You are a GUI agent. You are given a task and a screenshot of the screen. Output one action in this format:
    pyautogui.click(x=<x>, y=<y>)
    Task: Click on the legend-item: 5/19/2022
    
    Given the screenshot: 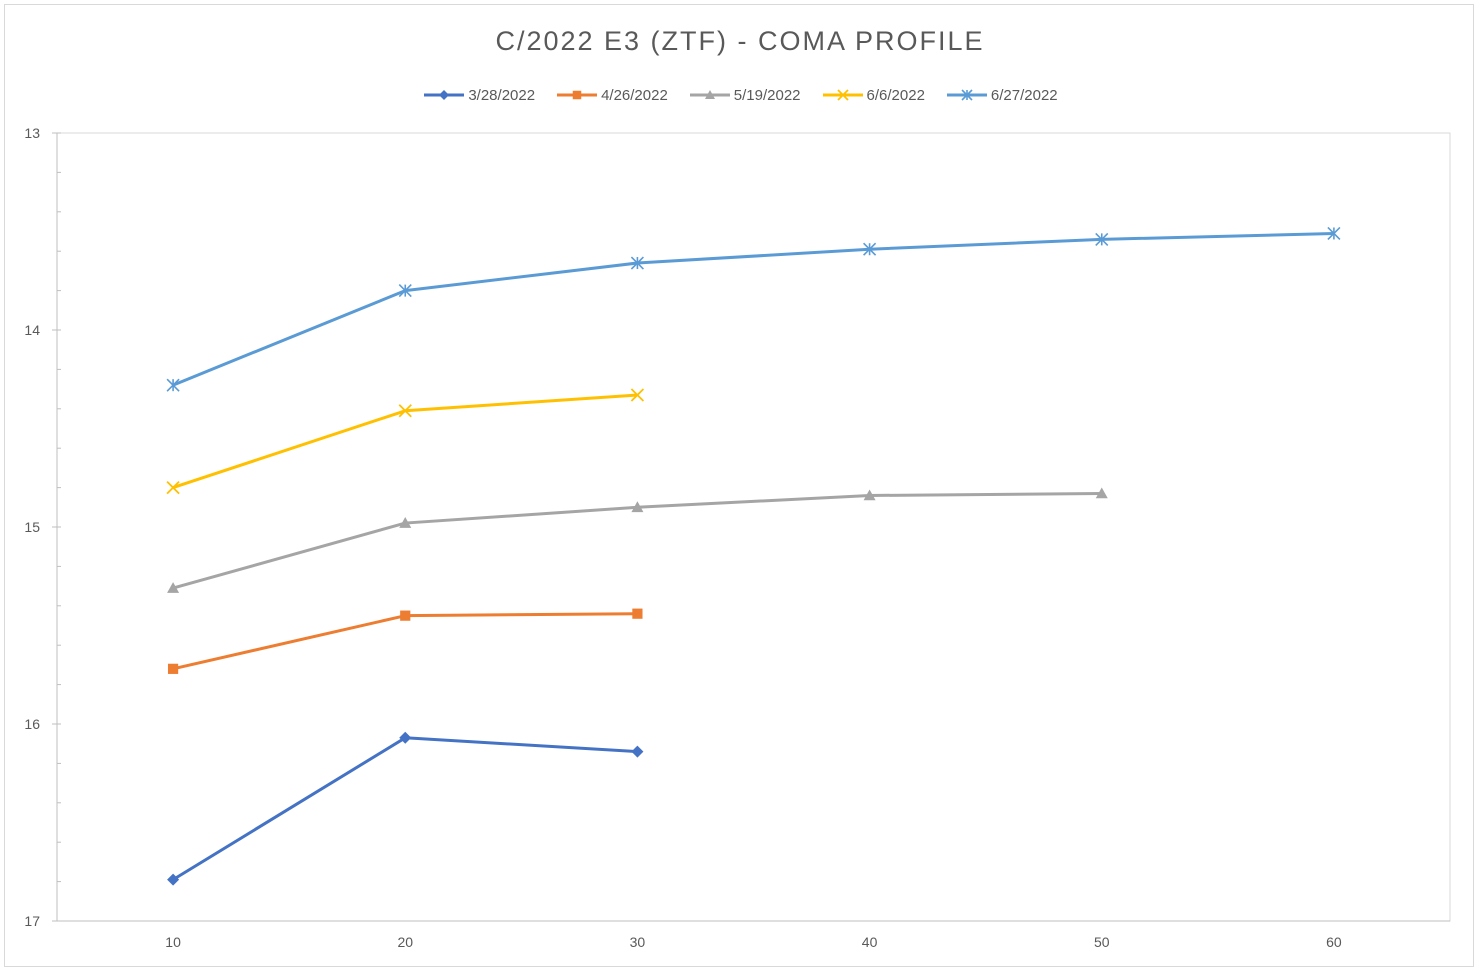 What is the action you would take?
    pyautogui.click(x=744, y=95)
    